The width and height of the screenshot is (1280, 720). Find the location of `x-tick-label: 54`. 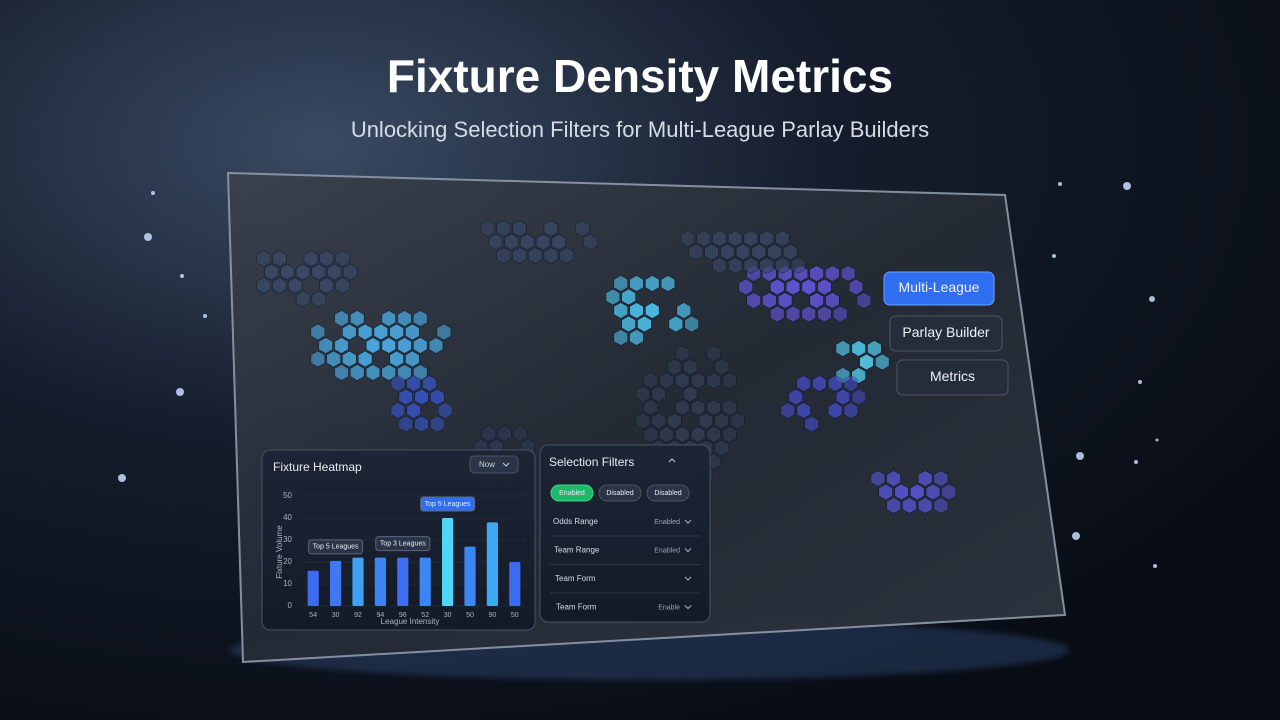

x-tick-label: 54 is located at coordinates (313, 615).